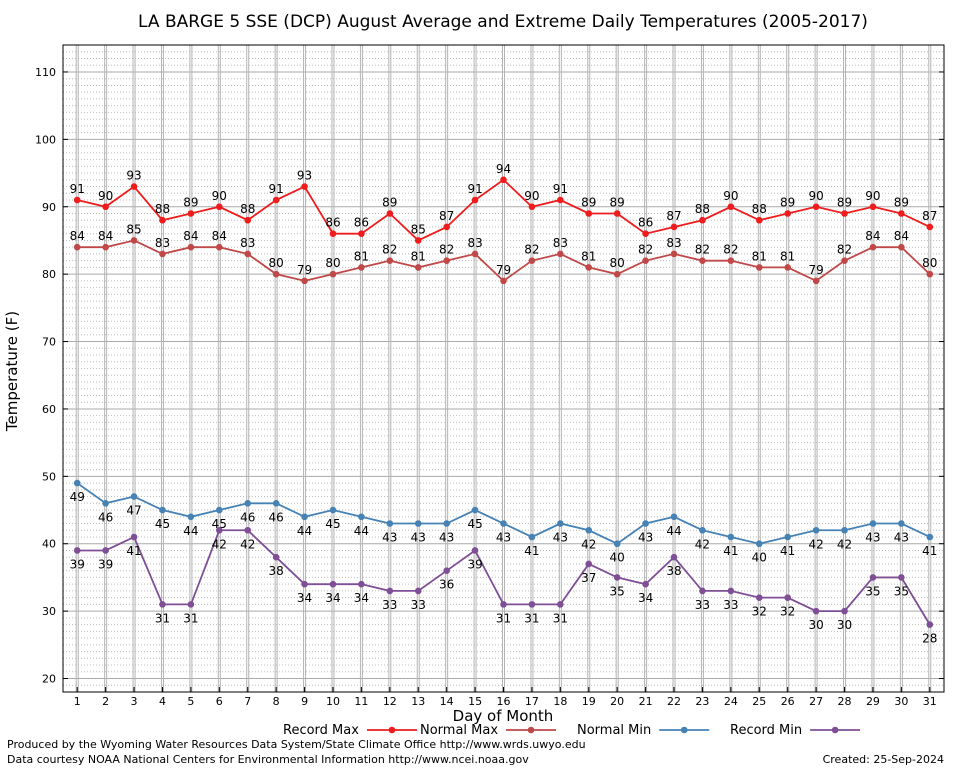 This screenshot has width=954, height=768. I want to click on legend-label: Record Min, so click(766, 730).